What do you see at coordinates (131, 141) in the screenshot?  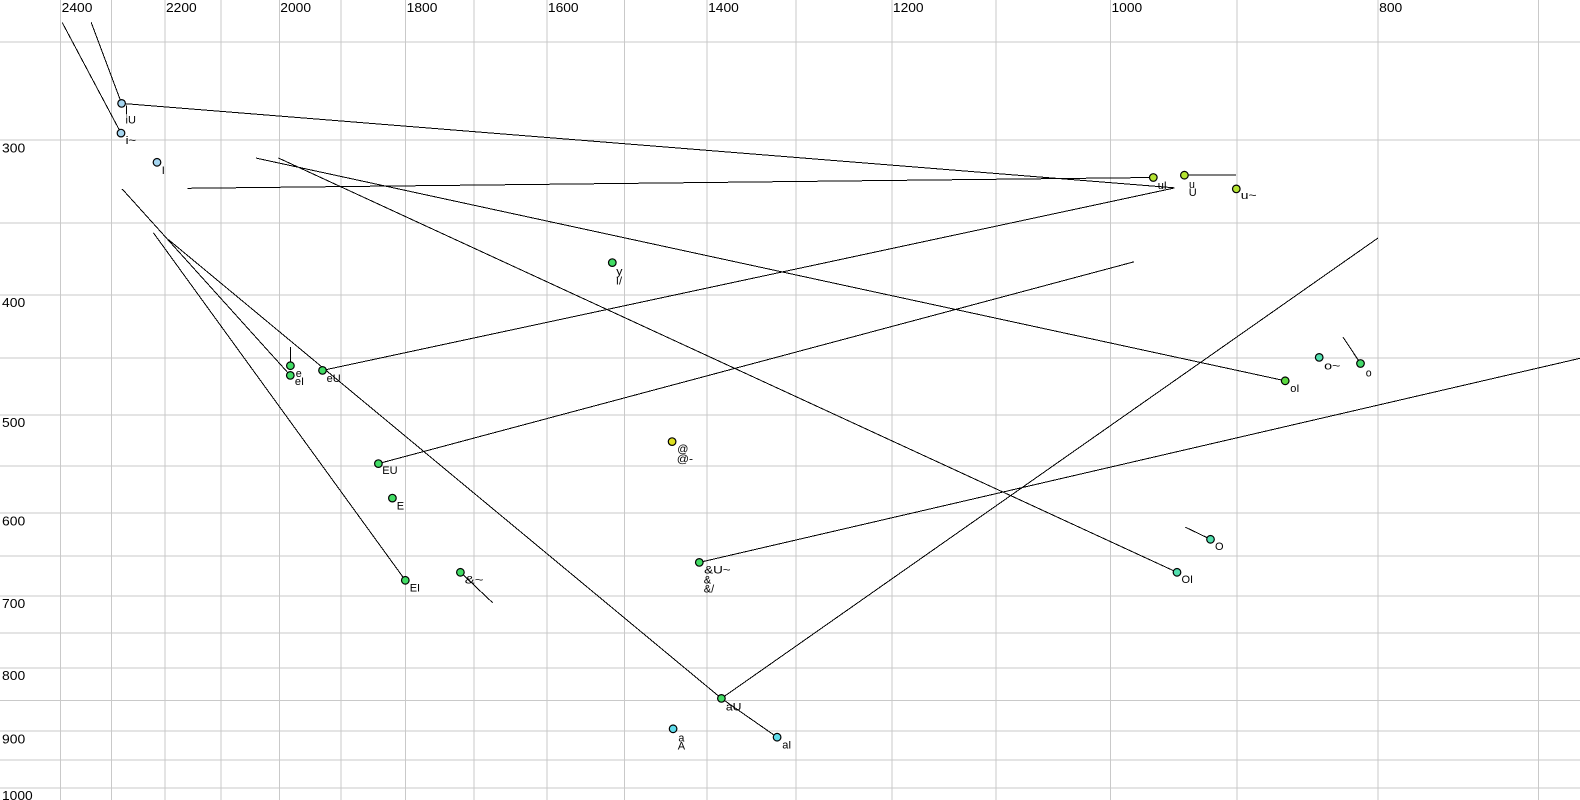 I see `svg-text: i~` at bounding box center [131, 141].